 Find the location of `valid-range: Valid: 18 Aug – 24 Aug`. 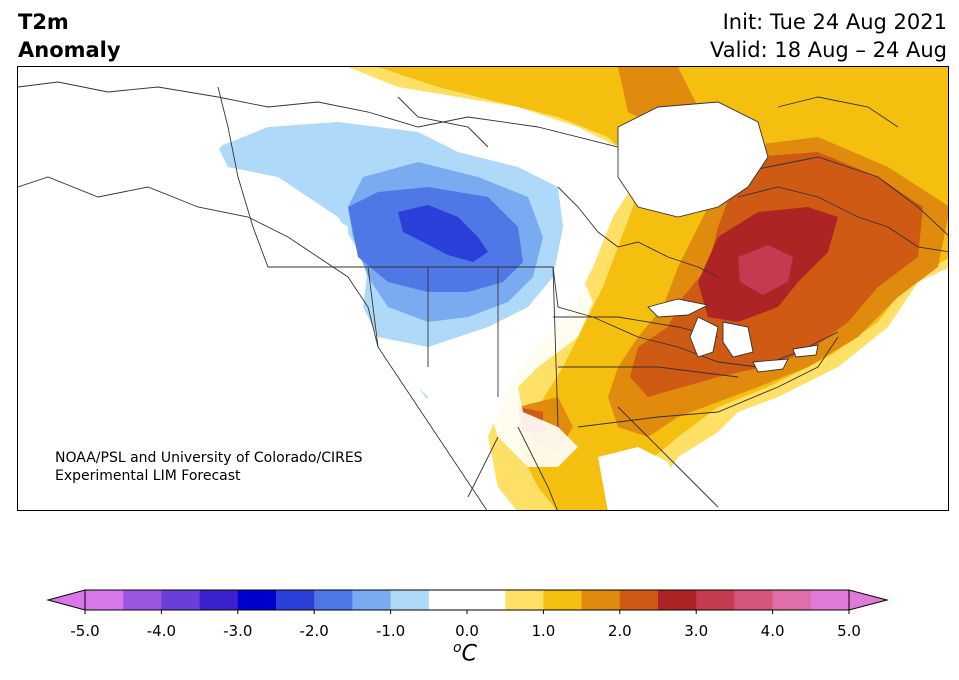

valid-range: Valid: 18 Aug – 24 Aug is located at coordinates (828, 50).